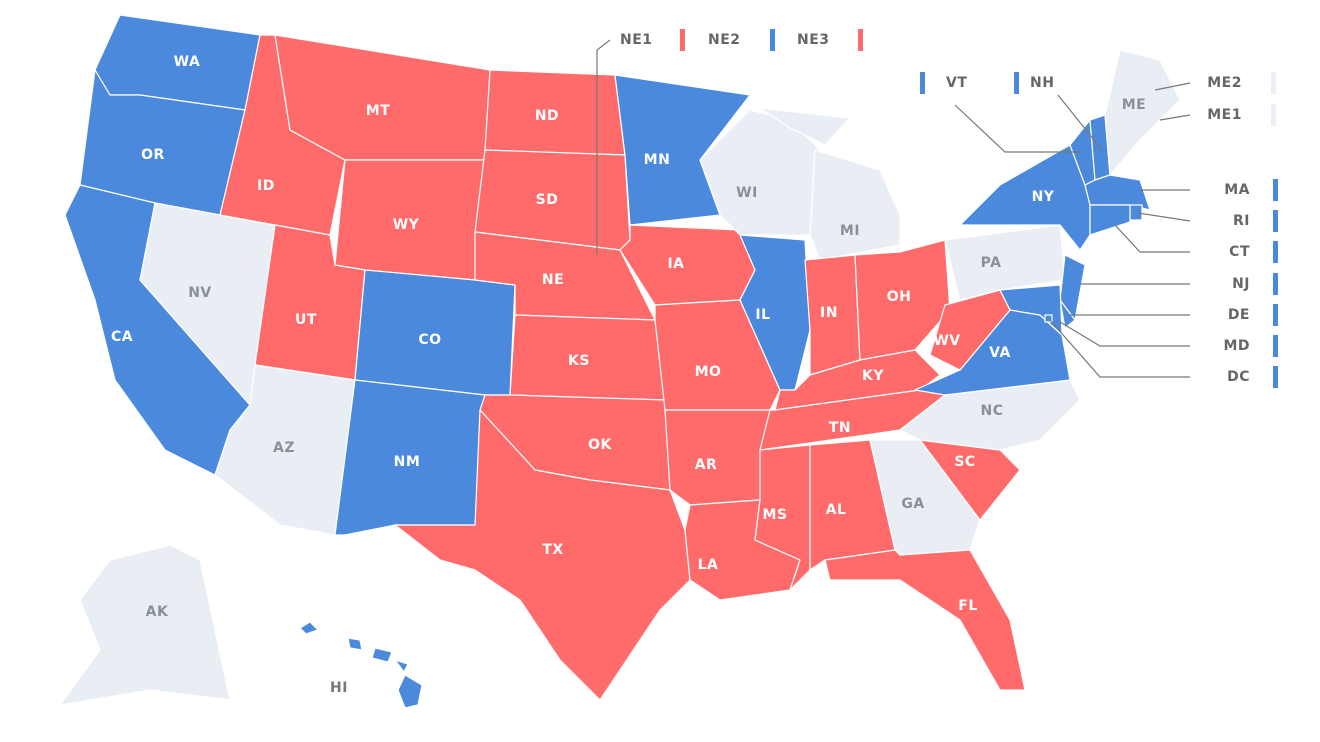 Image resolution: width=1320 pixels, height=742 pixels. I want to click on state-label: MI, so click(850, 231).